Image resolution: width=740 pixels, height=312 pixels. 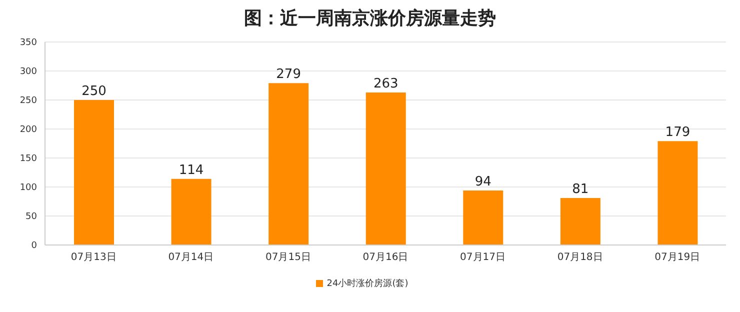 What do you see at coordinates (29, 188) in the screenshot?
I see `y-tick-label: 100` at bounding box center [29, 188].